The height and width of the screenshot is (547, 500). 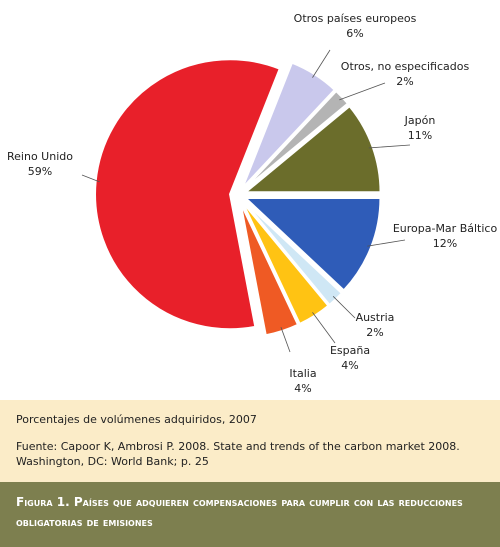 I want to click on slice-value-label: 11%, so click(x=420, y=135).